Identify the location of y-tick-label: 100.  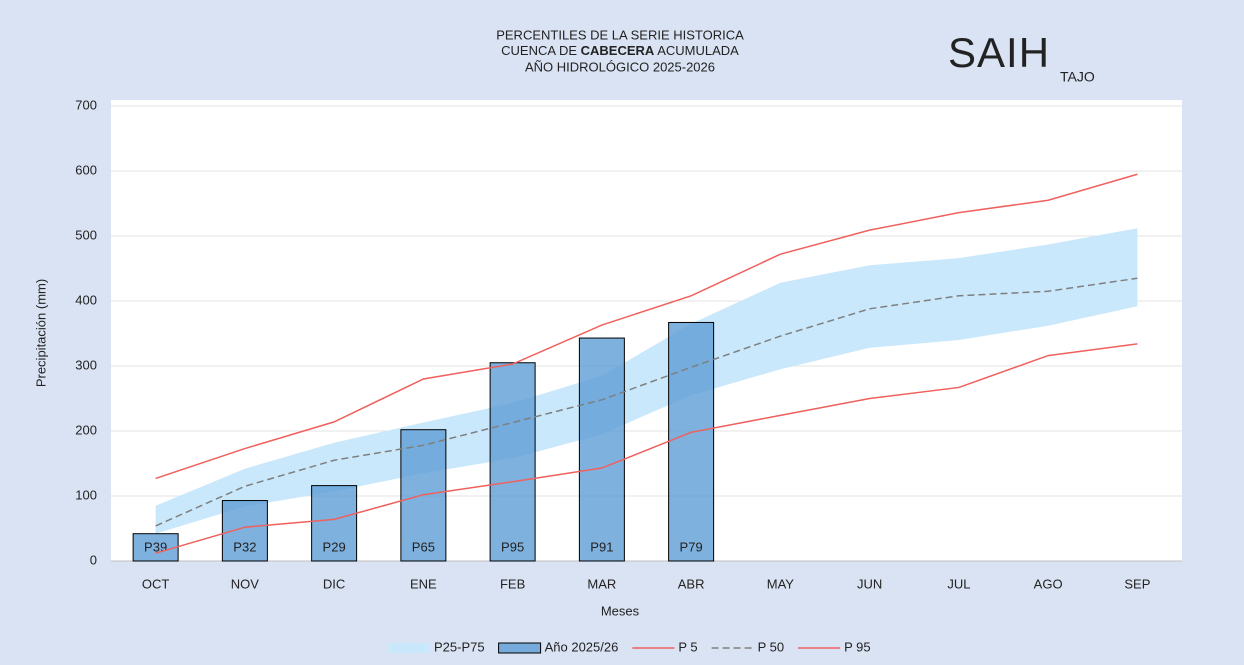
(86, 494).